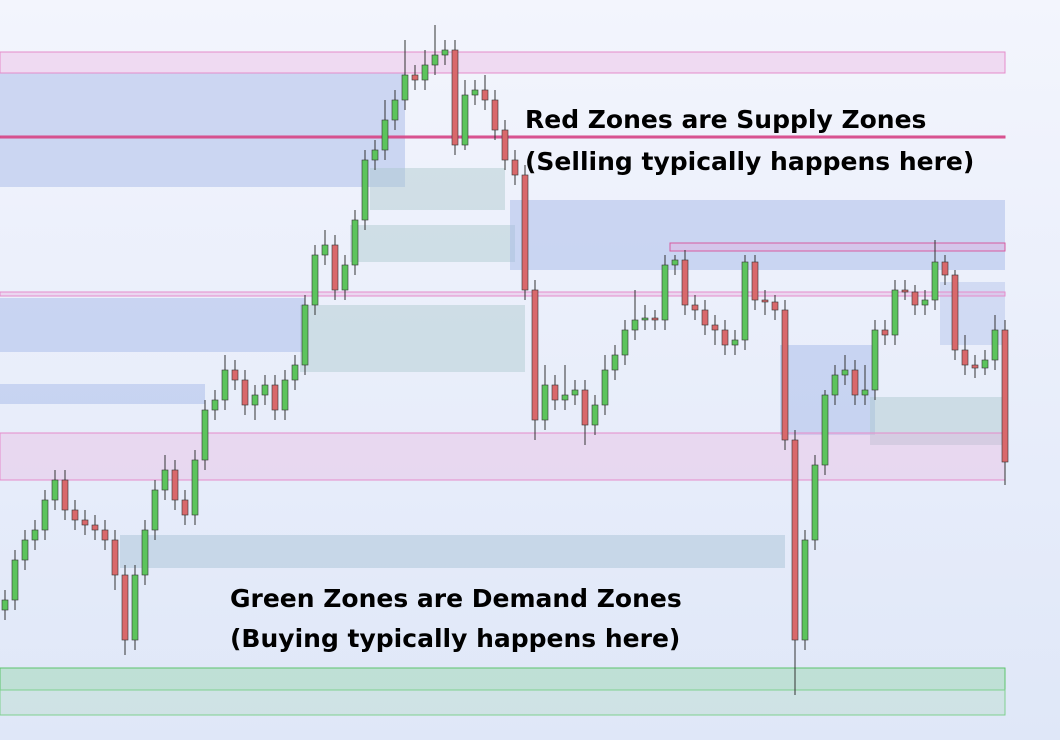  Describe the element at coordinates (455, 638) in the screenshot. I see `annotation: (Buying typically happens here)` at that location.